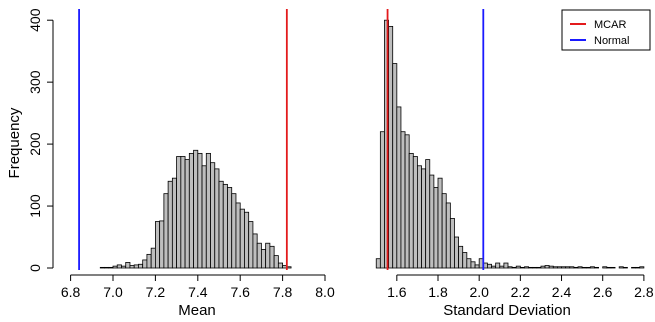  Describe the element at coordinates (14, 142) in the screenshot. I see `y-axis-title: Frequency` at that location.